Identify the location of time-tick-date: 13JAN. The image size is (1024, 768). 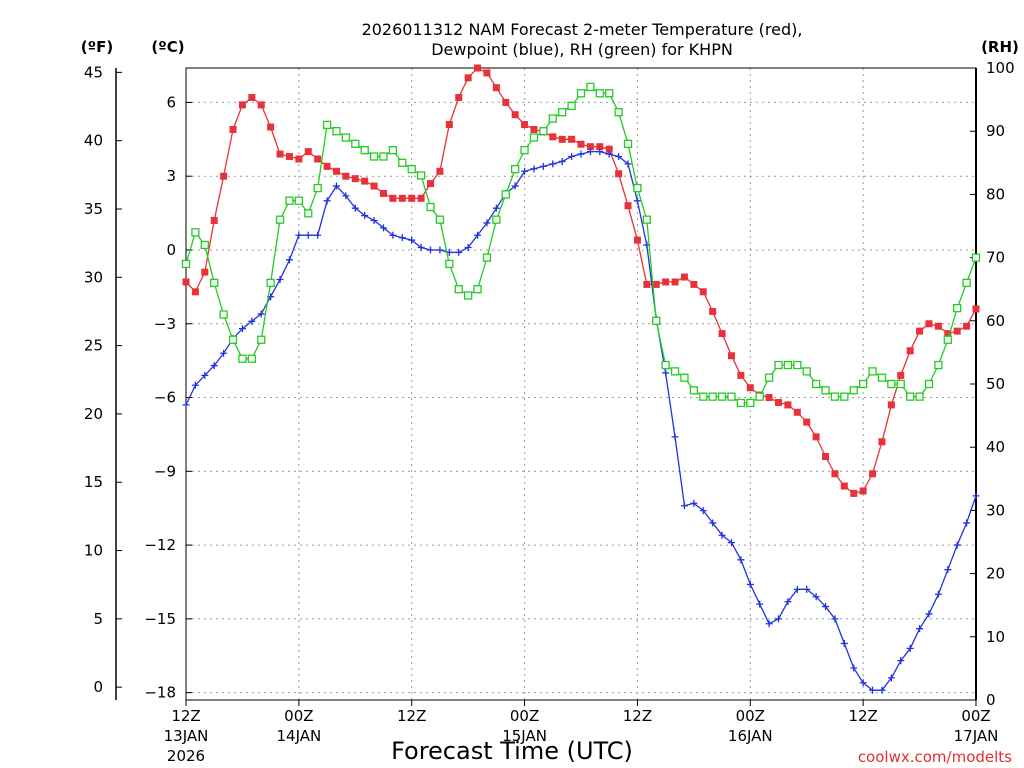
(186, 736).